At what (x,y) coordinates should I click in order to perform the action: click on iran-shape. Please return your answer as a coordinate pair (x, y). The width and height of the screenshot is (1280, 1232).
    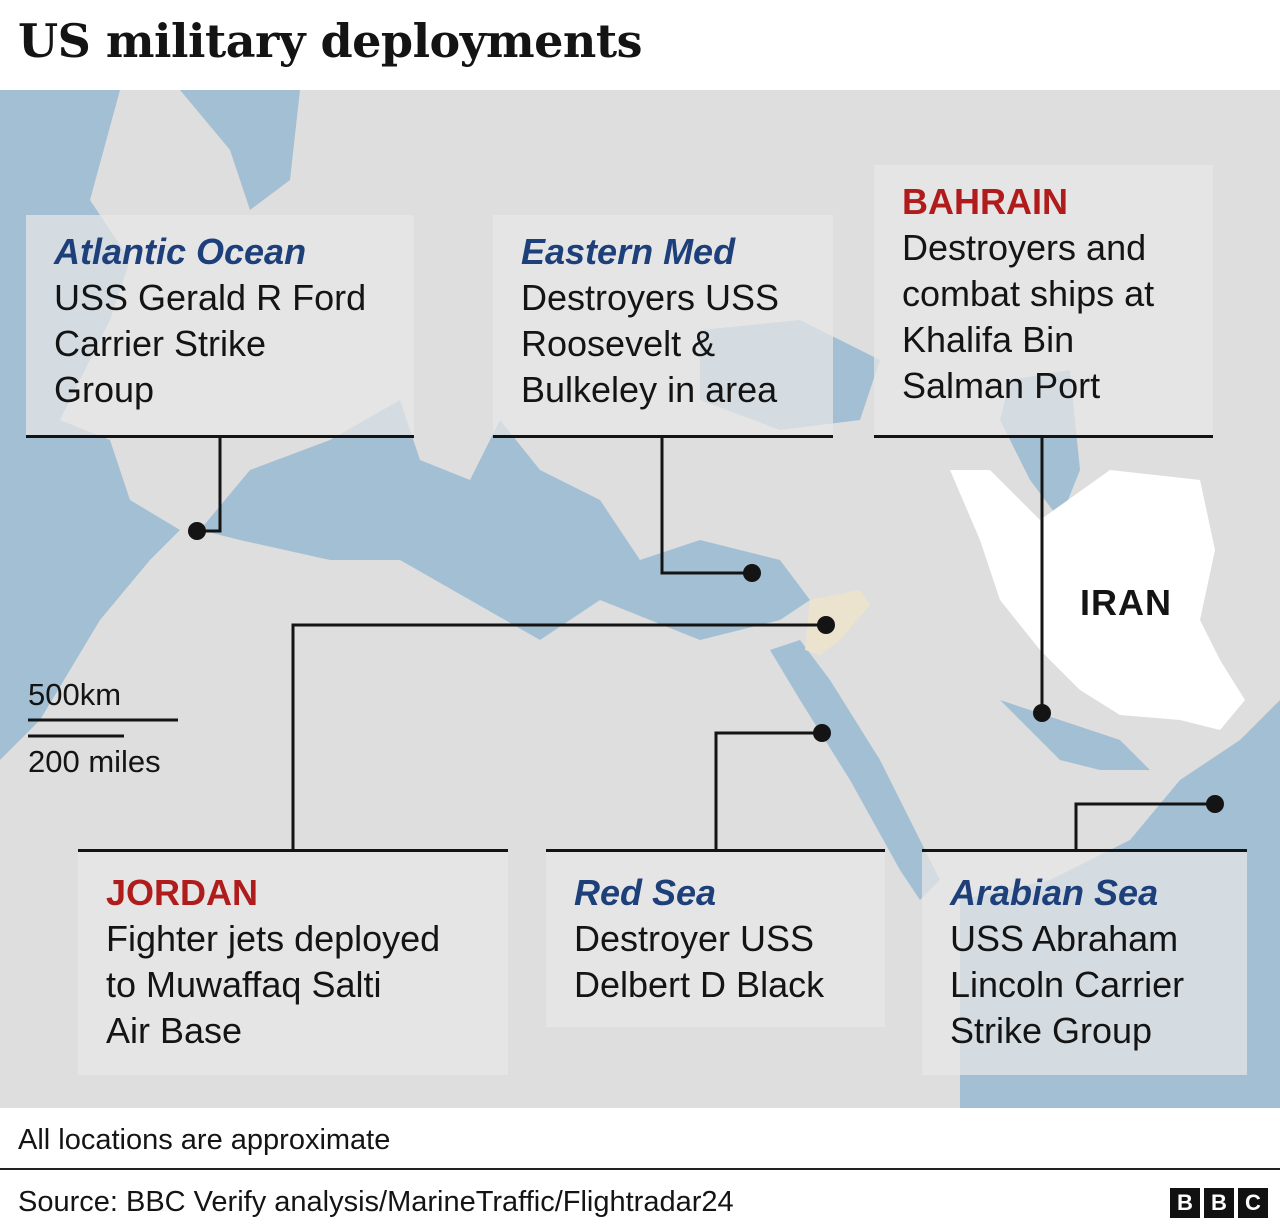
    Looking at the image, I should click on (1097, 600).